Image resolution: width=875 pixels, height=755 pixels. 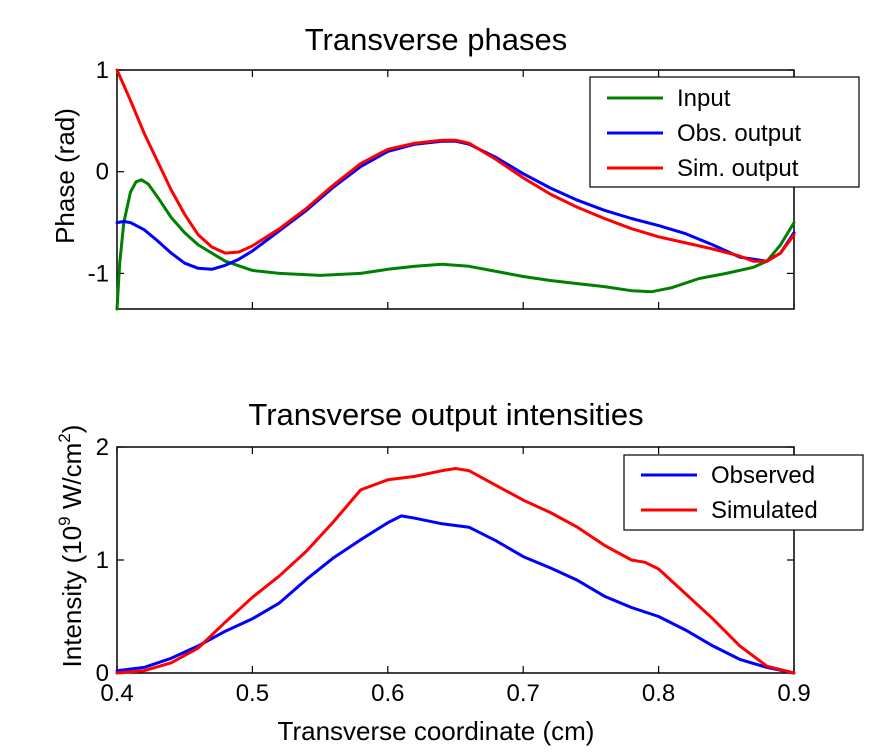 I want to click on intensity-x-tick-label: 0.5, so click(x=252, y=693).